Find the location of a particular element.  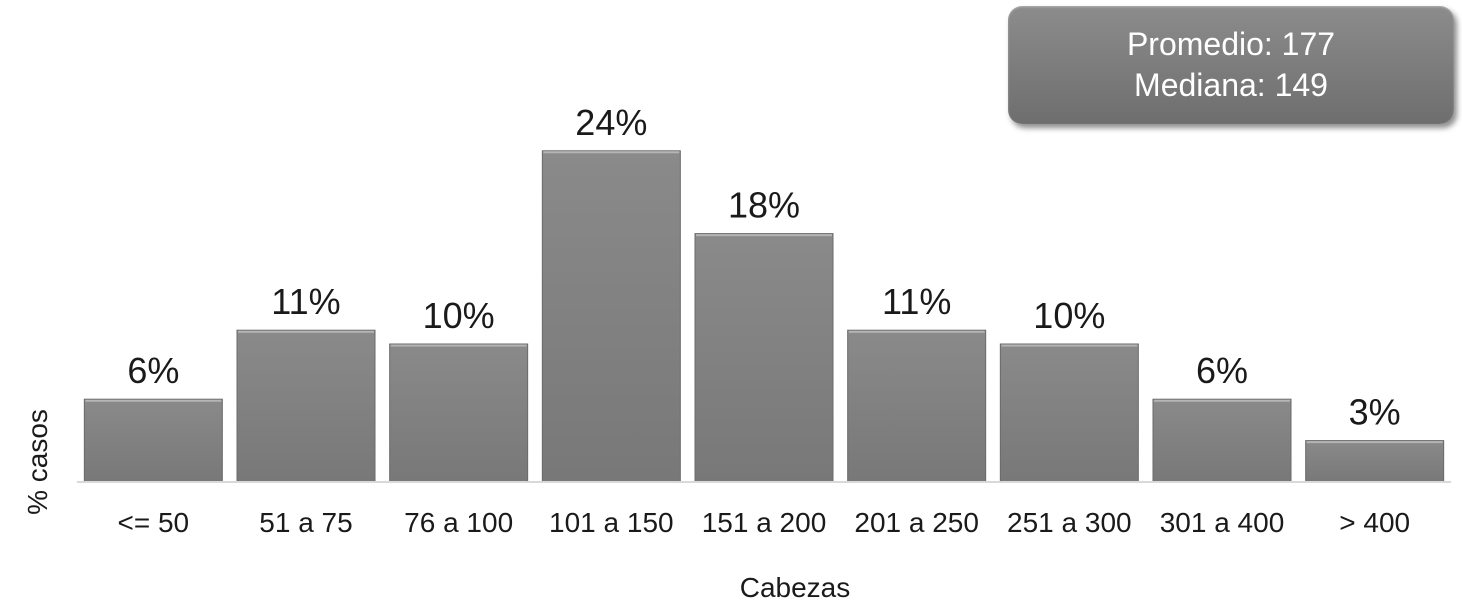

median-label: Mediana: 149 is located at coordinates (1231, 85).